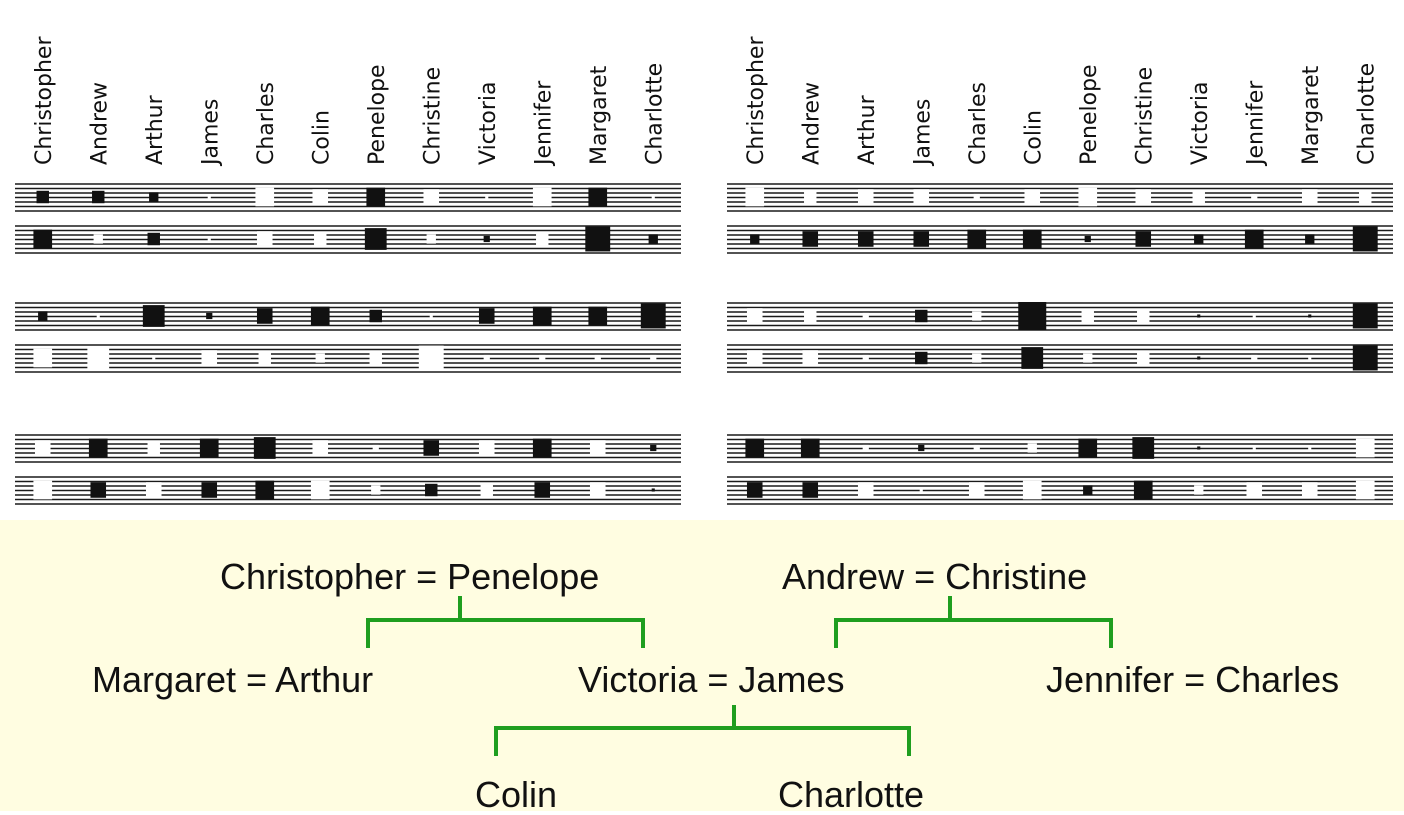 The image size is (1404, 815). Describe the element at coordinates (377, 114) in the screenshot. I see `column-label-penelope-panel-1: Penelope` at that location.